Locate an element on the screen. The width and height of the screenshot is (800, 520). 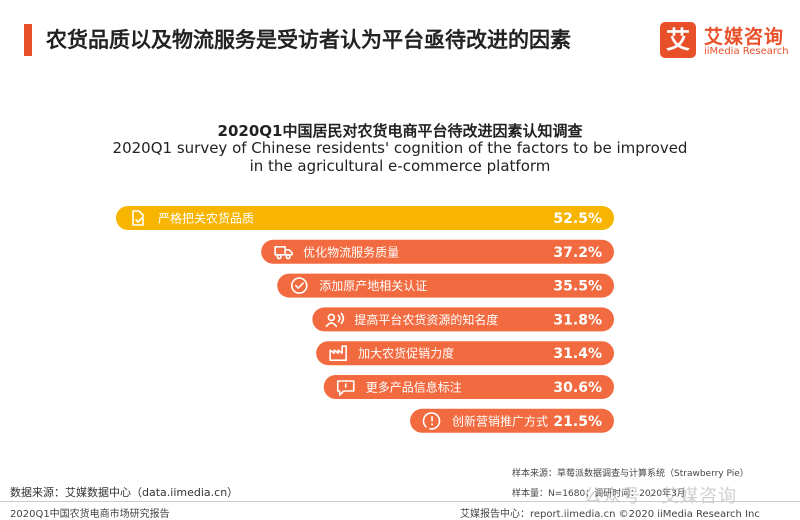
data-source-note: 数据来源：艾媒数据中心（data.iimedia.cn） is located at coordinates (124, 492).